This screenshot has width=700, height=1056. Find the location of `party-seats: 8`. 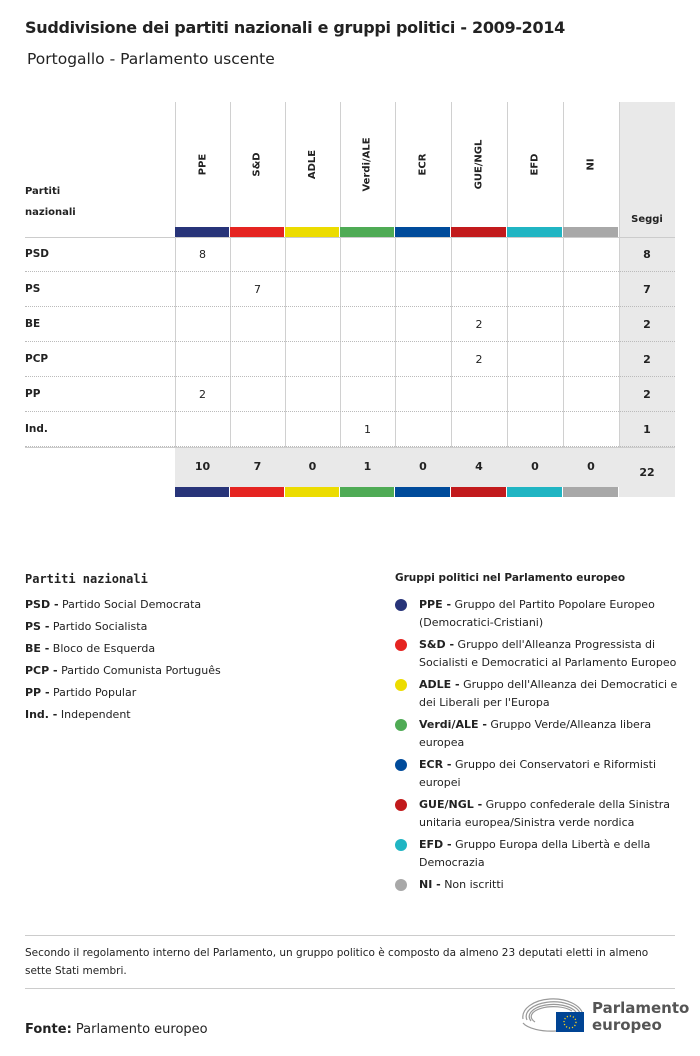

party-seats: 8 is located at coordinates (647, 254).